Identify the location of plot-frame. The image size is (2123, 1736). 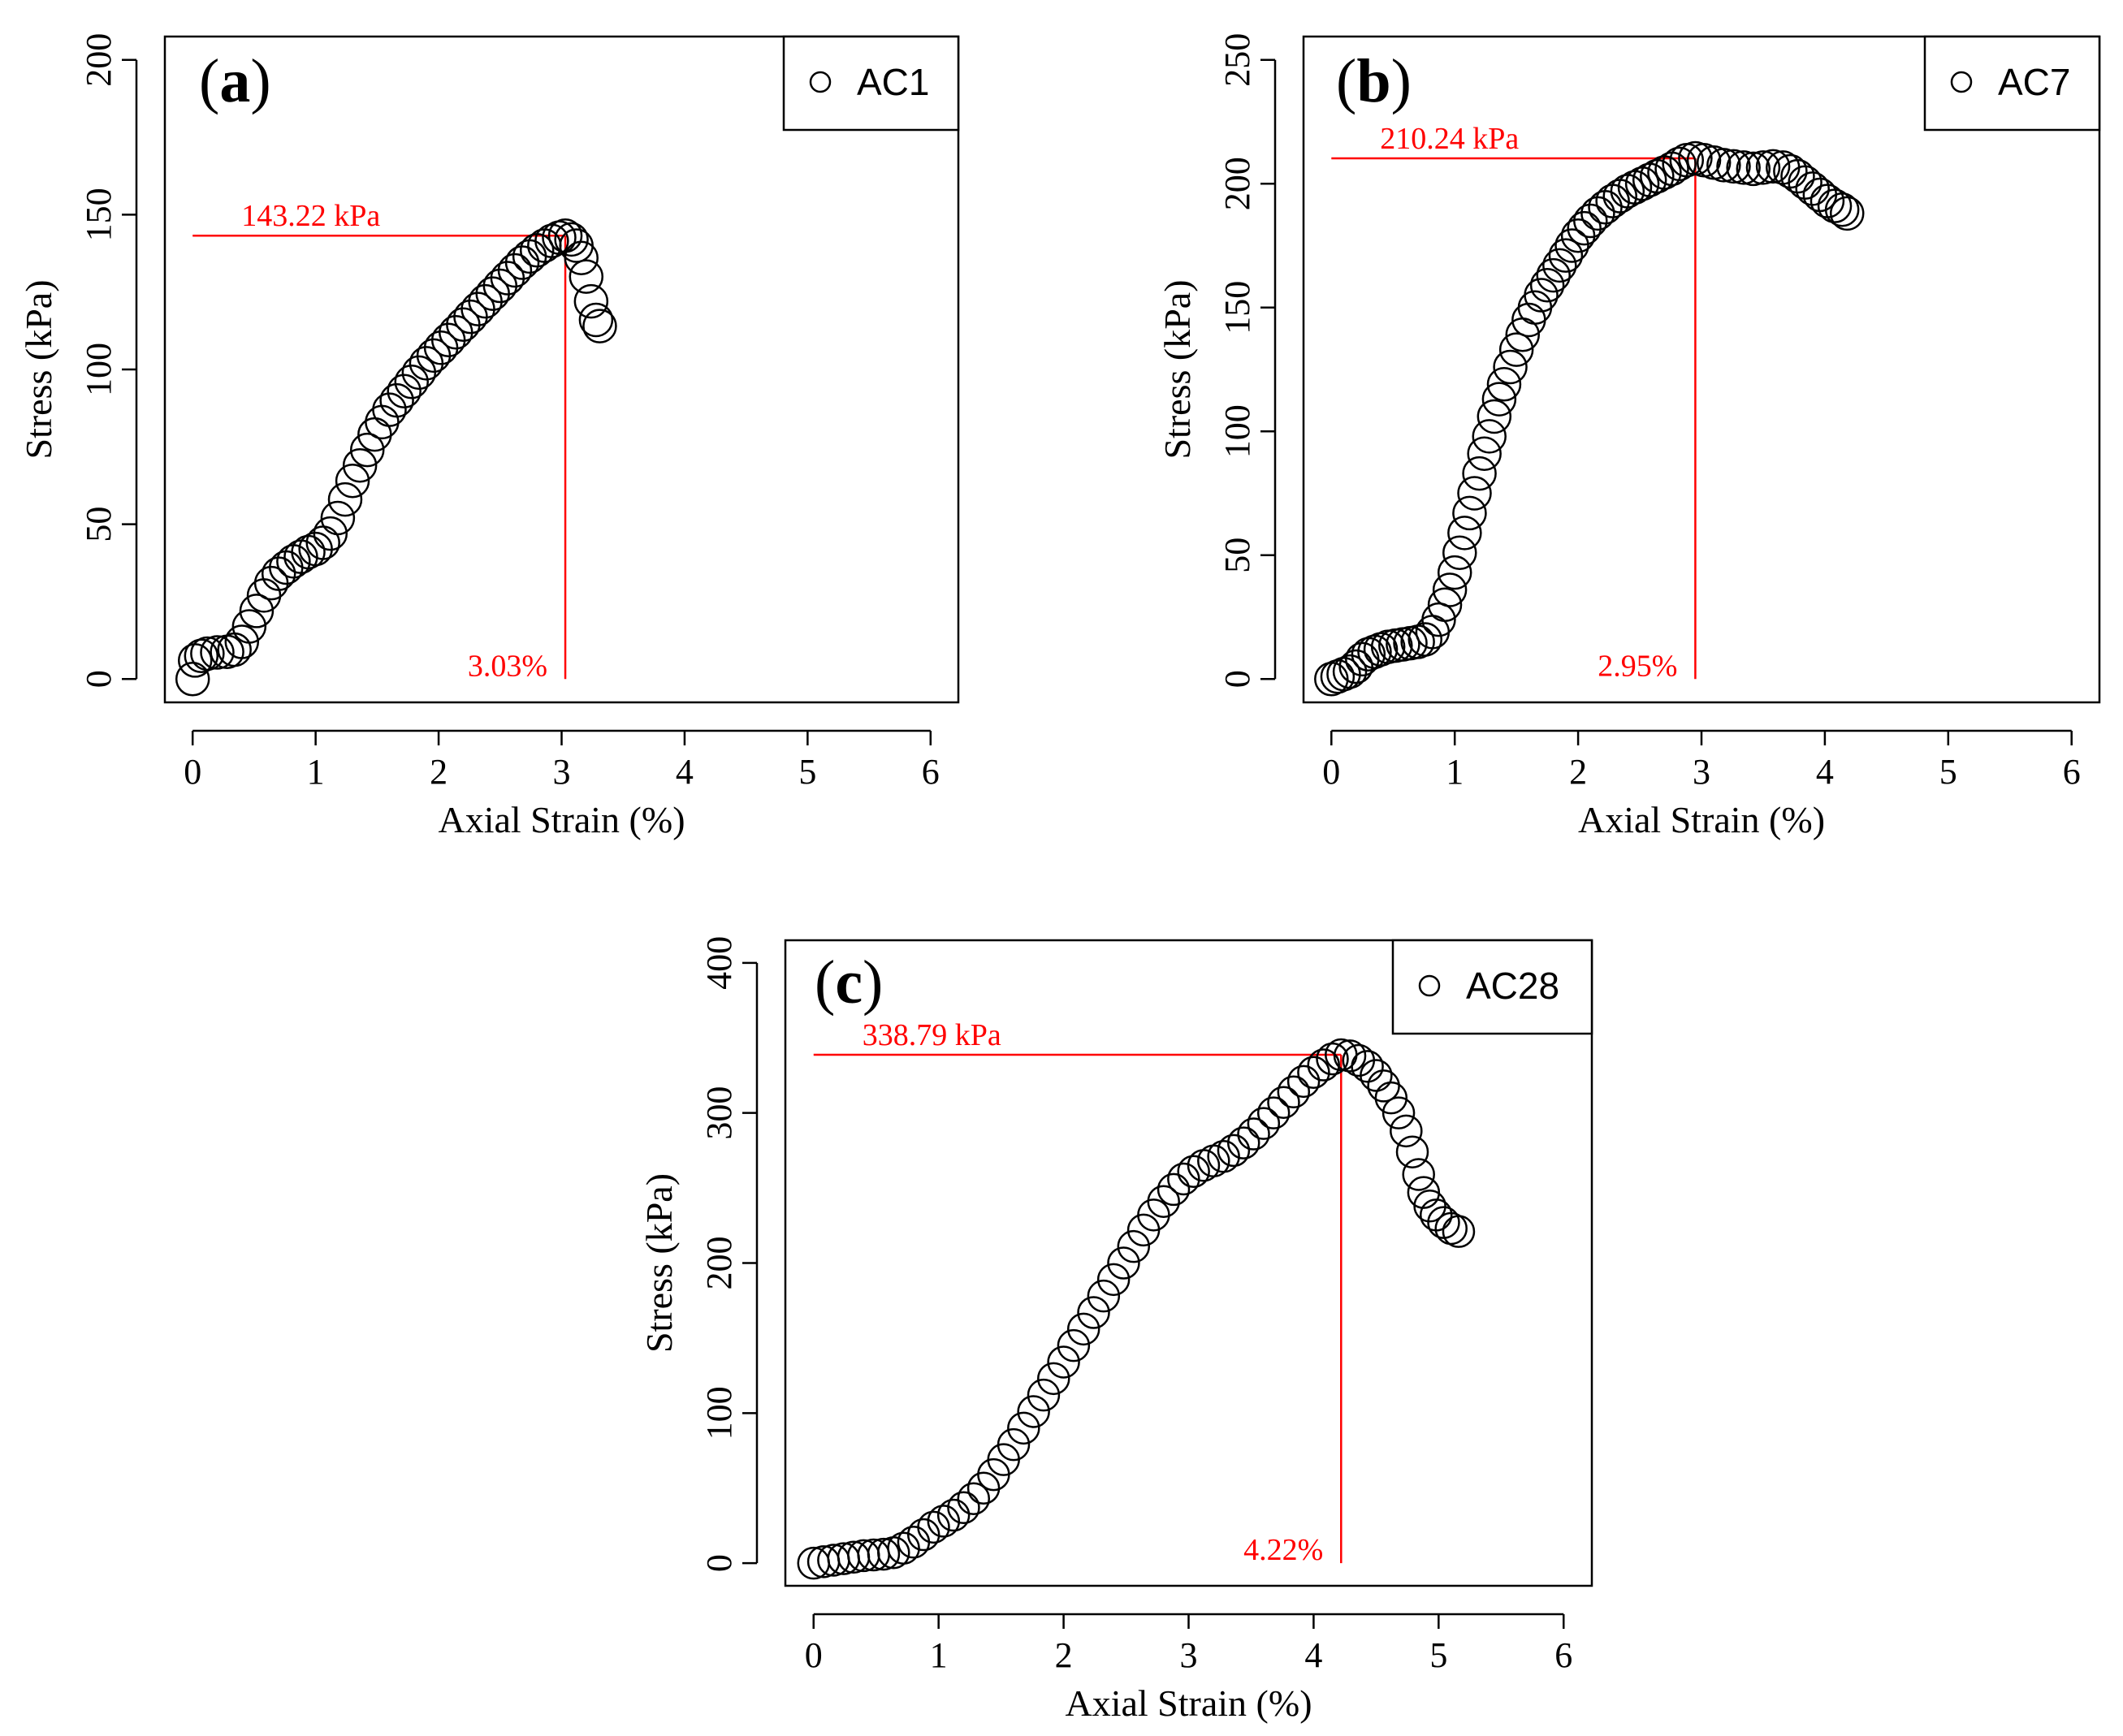
(1702, 369).